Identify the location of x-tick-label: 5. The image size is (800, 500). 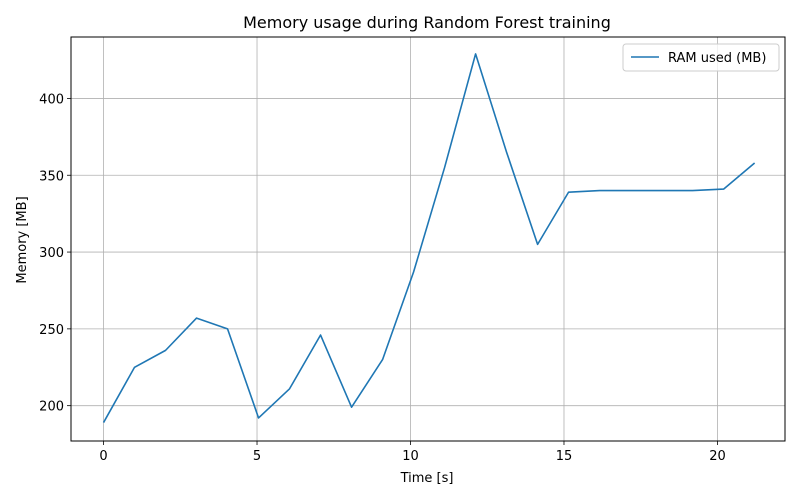
(257, 456).